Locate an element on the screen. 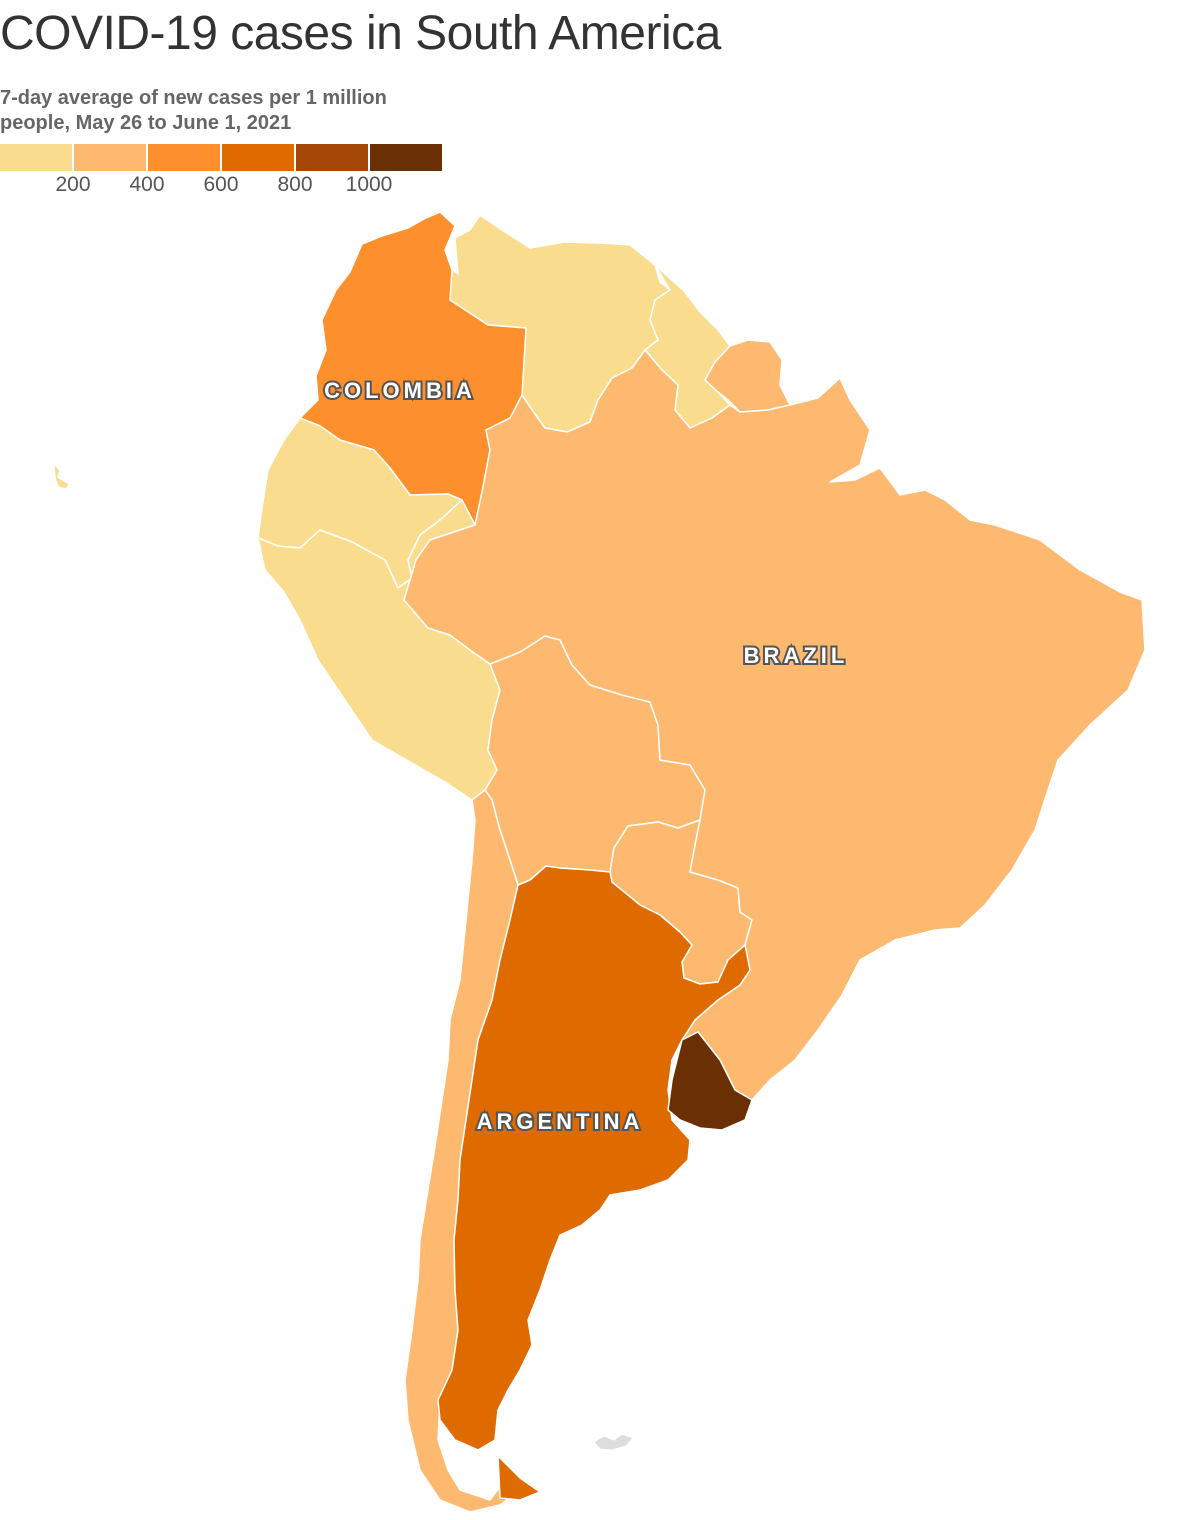 Image resolution: width=1200 pixels, height=1520 pixels. label-brazil: BRAZIL is located at coordinates (796, 655).